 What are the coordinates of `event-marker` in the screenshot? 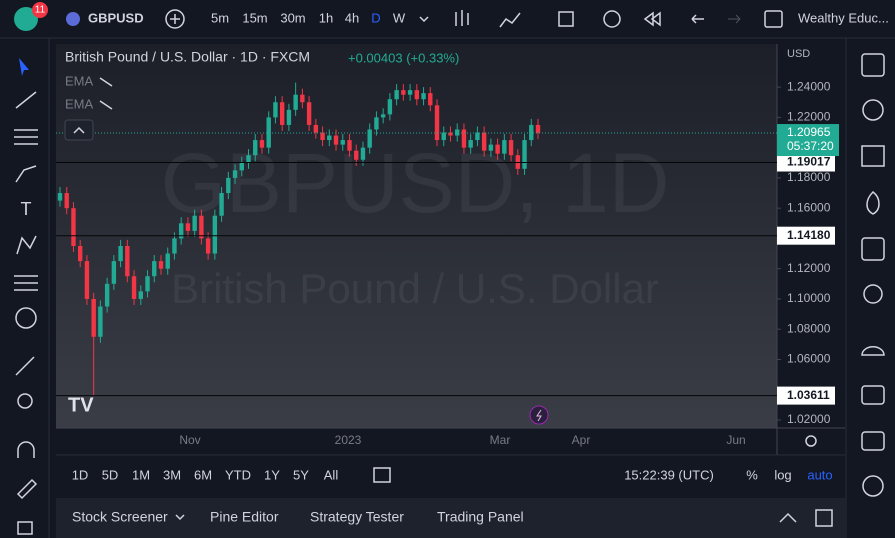 It's located at (539, 415).